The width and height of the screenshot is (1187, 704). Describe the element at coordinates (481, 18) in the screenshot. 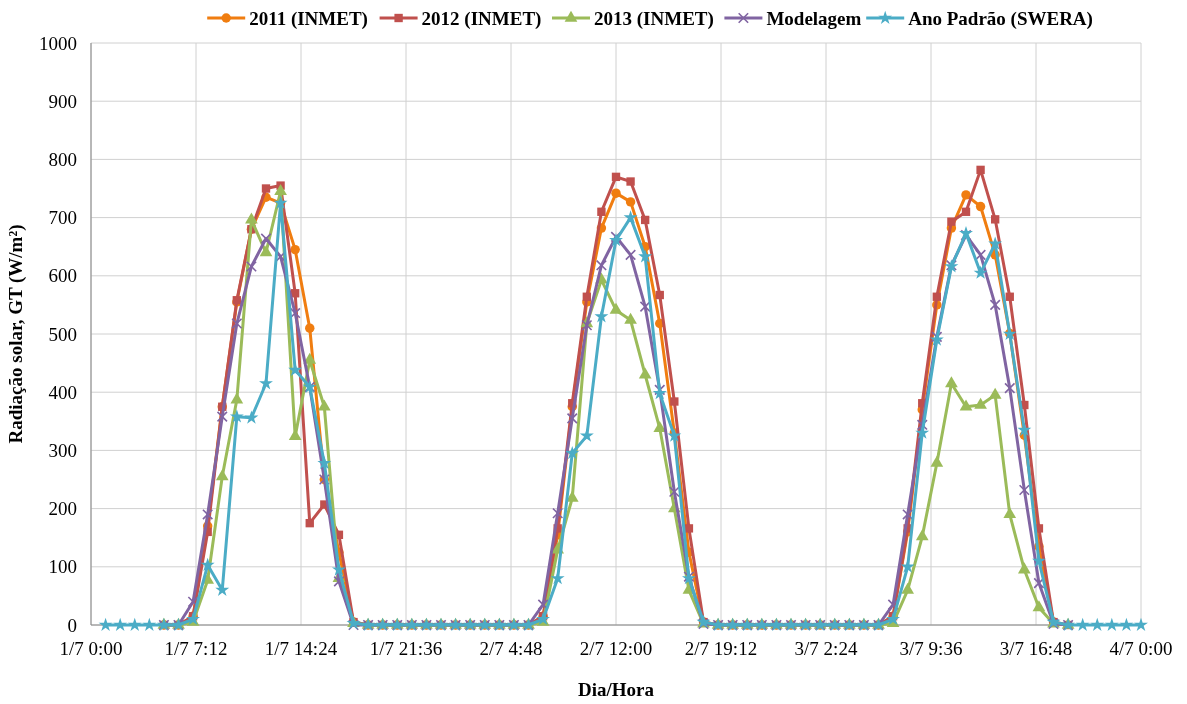

I see `legend-label: 2012 (INMET)` at that location.